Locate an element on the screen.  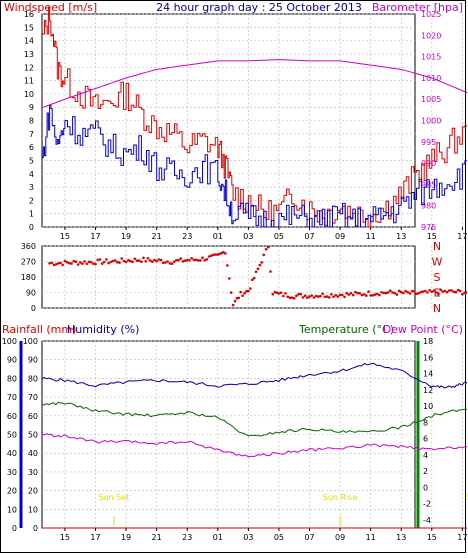
time-tick-label: 19 is located at coordinates (126, 236).